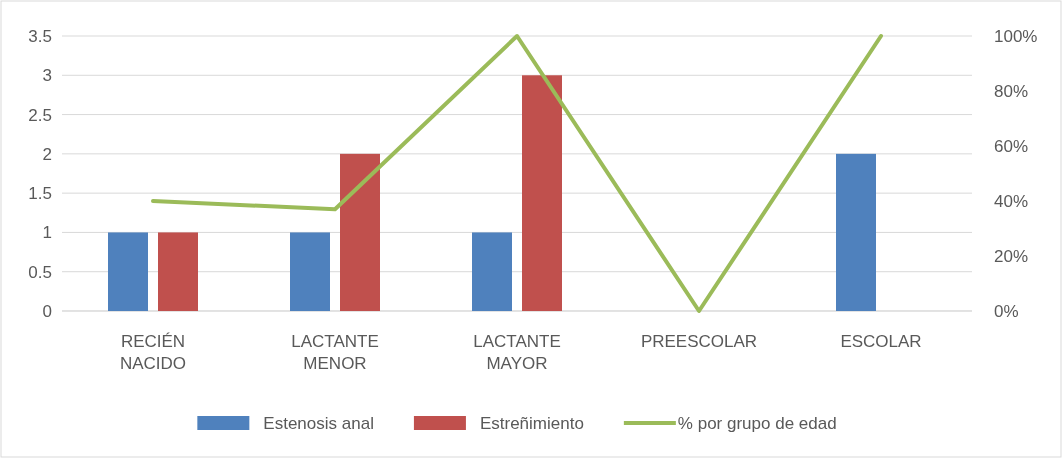 Image resolution: width=1063 pixels, height=459 pixels. What do you see at coordinates (1011, 91) in the screenshot?
I see `y2-tick-label: 80%` at bounding box center [1011, 91].